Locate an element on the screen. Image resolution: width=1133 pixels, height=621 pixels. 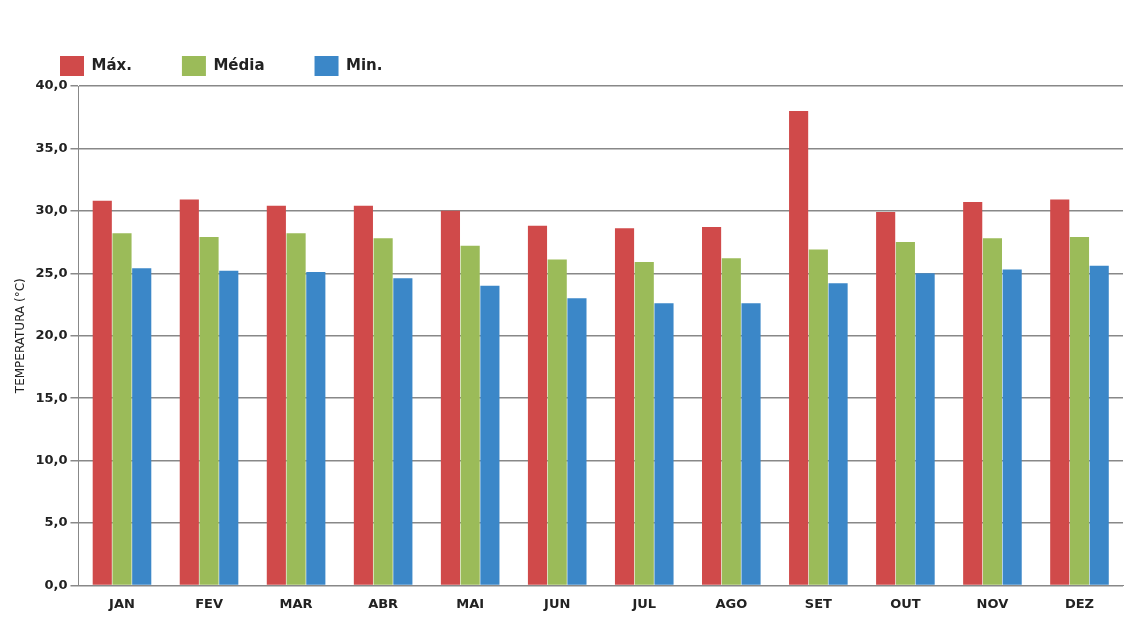
y-tick-label: 20,0 is located at coordinates (51, 335).